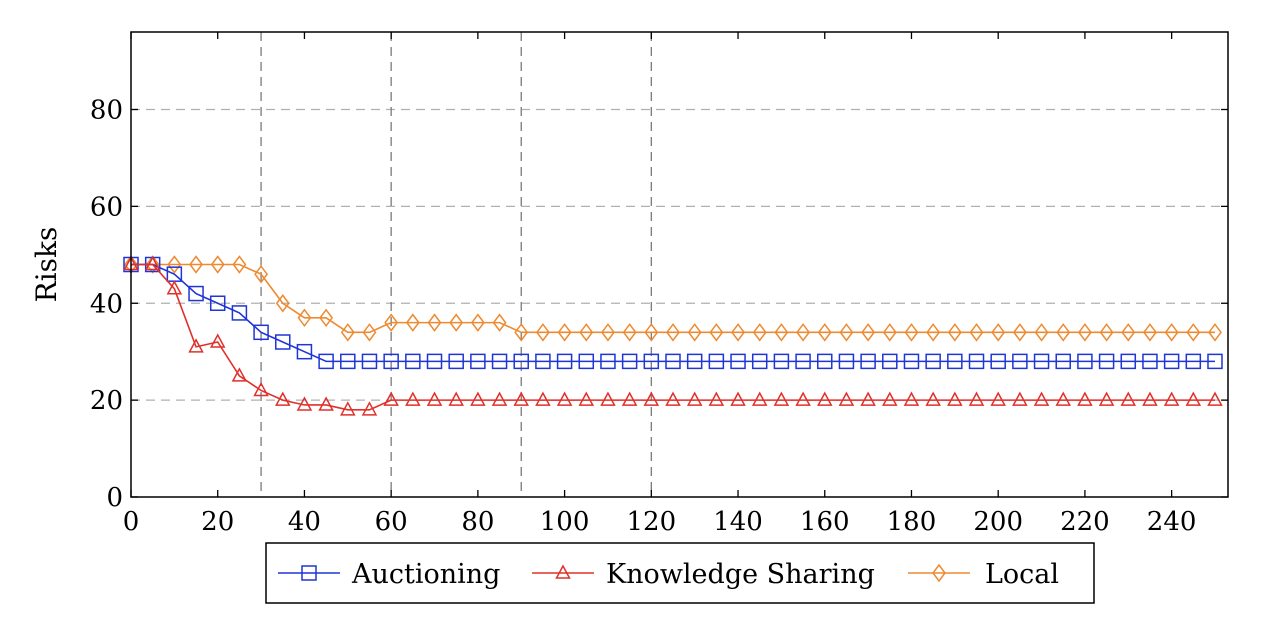  Describe the element at coordinates (738, 522) in the screenshot. I see `x-tick-label: 140` at that location.